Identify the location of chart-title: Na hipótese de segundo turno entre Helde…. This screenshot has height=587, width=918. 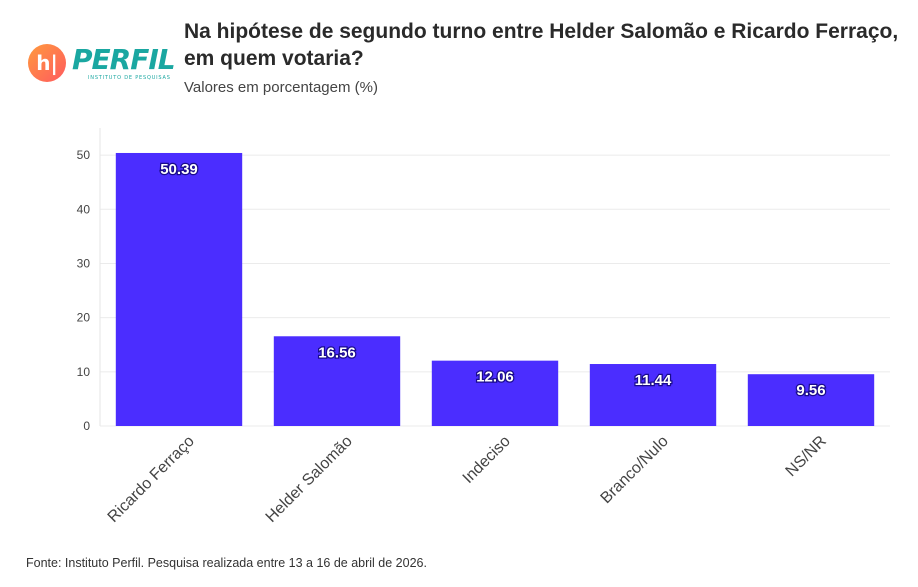
(541, 45).